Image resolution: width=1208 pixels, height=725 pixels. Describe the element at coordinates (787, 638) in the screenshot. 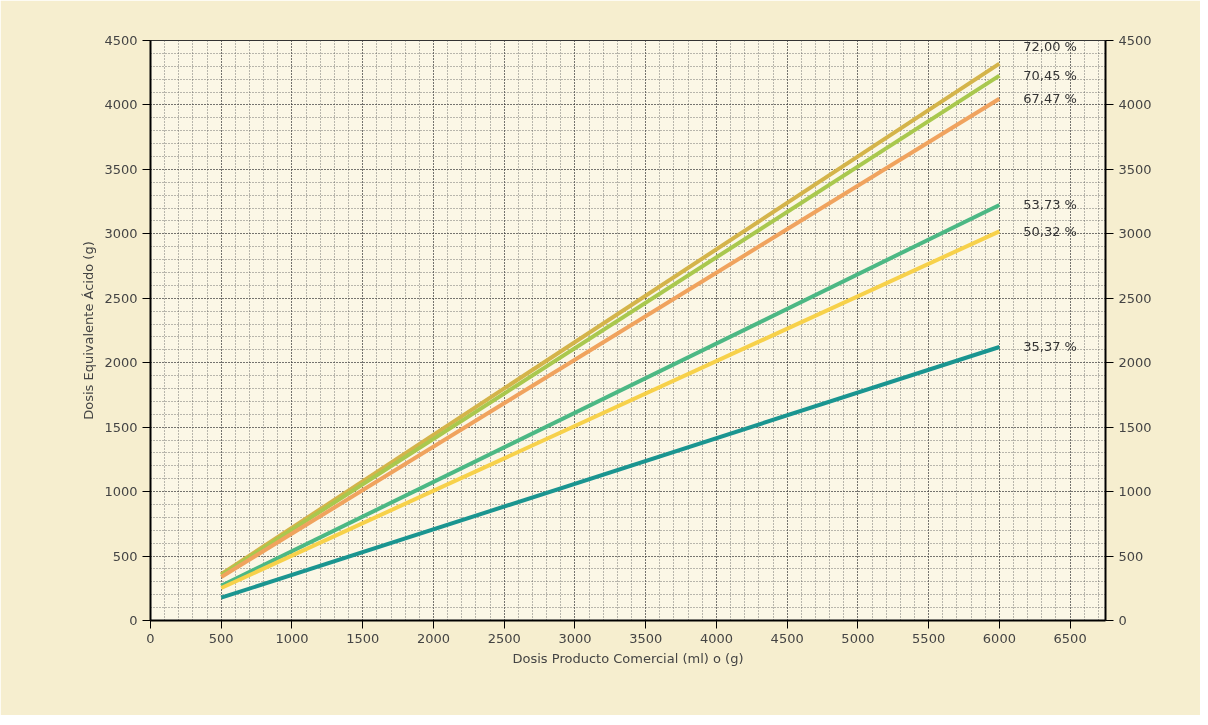

I see `x-tick-label: 4500` at that location.